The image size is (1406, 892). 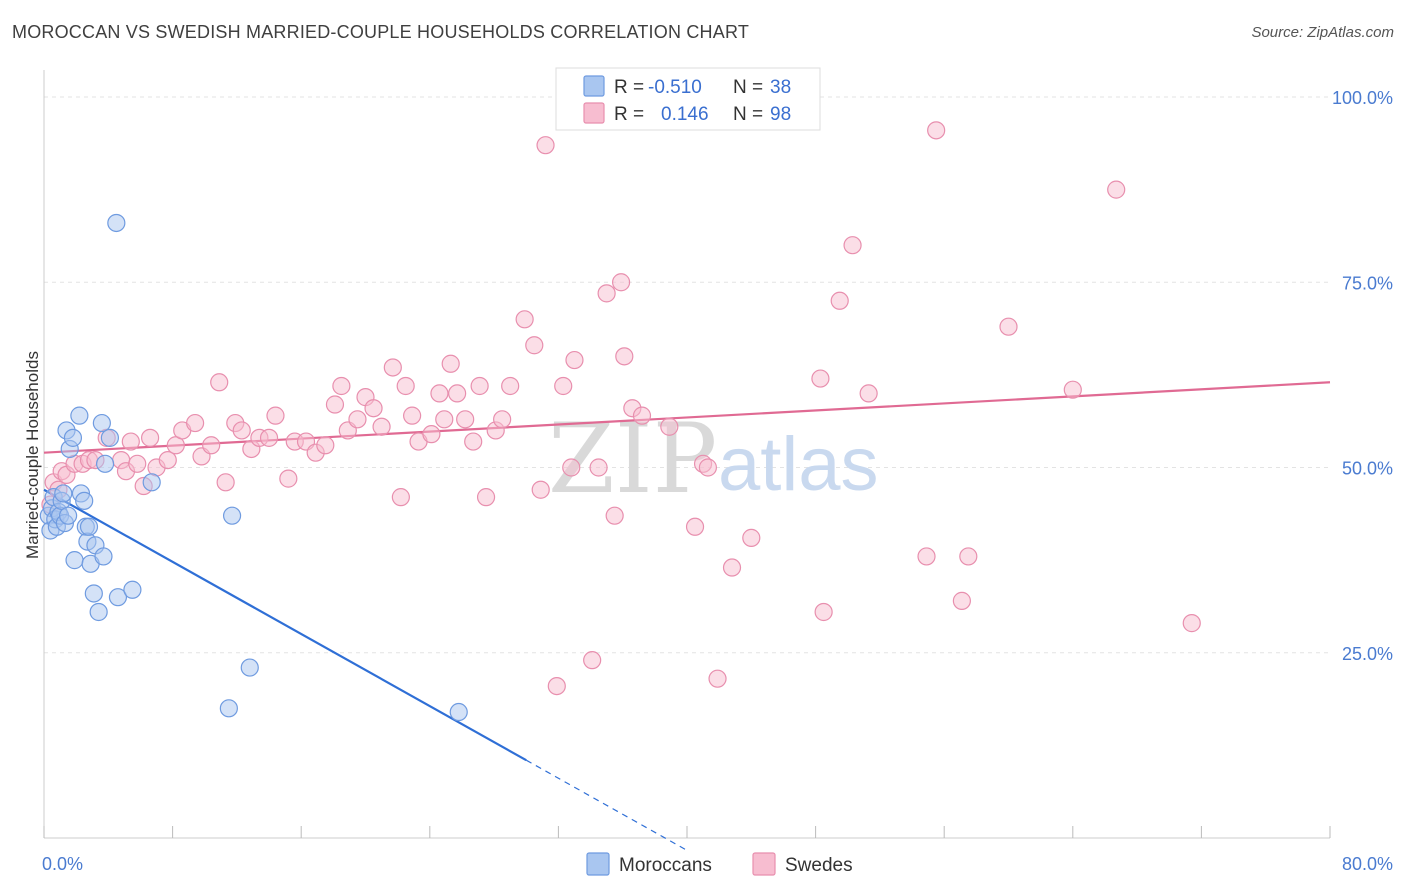 What do you see at coordinates (594, 113) in the screenshot?
I see `legend-swatch-swedes` at bounding box center [594, 113].